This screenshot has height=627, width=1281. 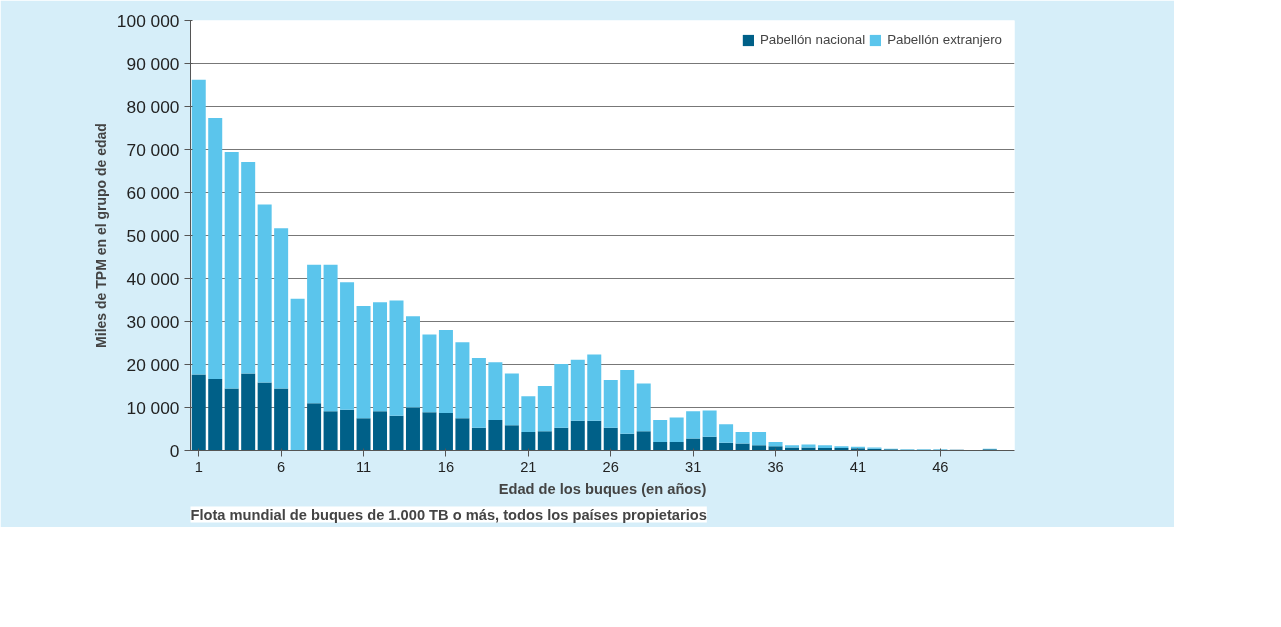 I want to click on x-tick-label: 46, so click(x=940, y=466).